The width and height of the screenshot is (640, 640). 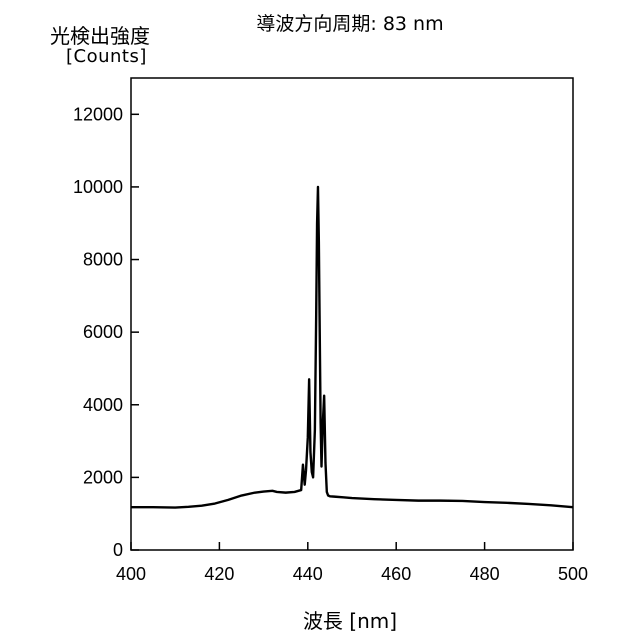 I want to click on x-tick-label: 500, so click(x=573, y=574).